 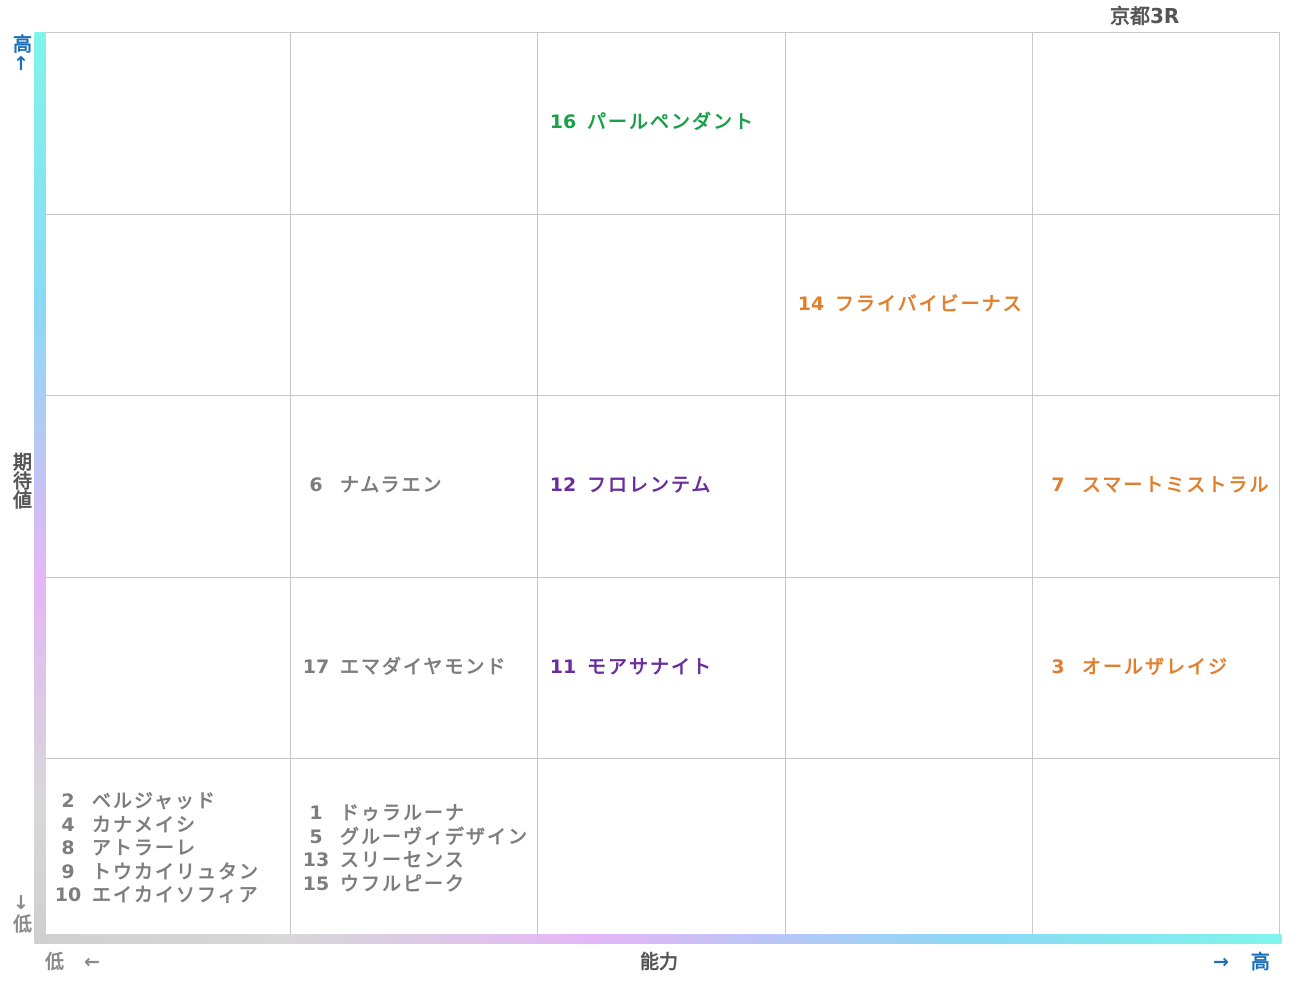 I want to click on horse-entry: 7 スマートミストラル, so click(x=1161, y=486).